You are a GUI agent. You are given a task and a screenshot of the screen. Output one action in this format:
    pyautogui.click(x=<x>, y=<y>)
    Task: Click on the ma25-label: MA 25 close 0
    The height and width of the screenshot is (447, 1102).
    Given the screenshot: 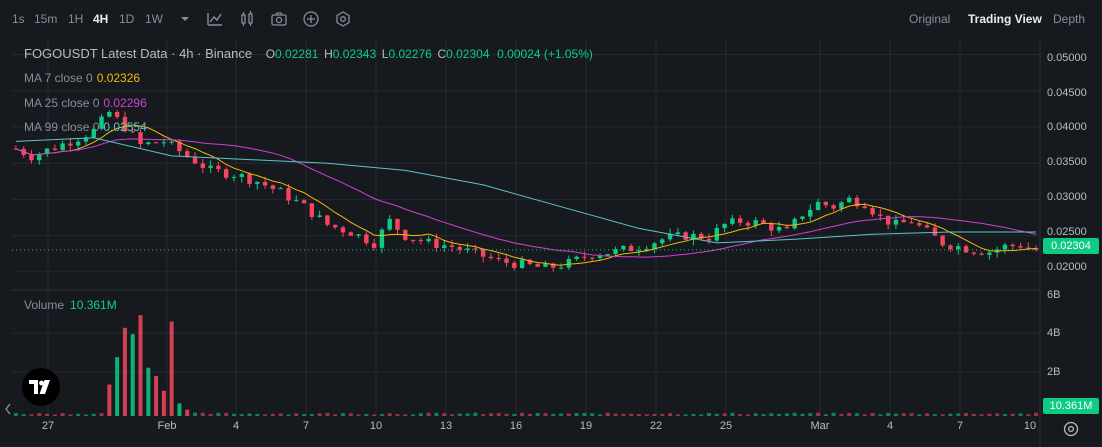 What is the action you would take?
    pyautogui.click(x=62, y=103)
    